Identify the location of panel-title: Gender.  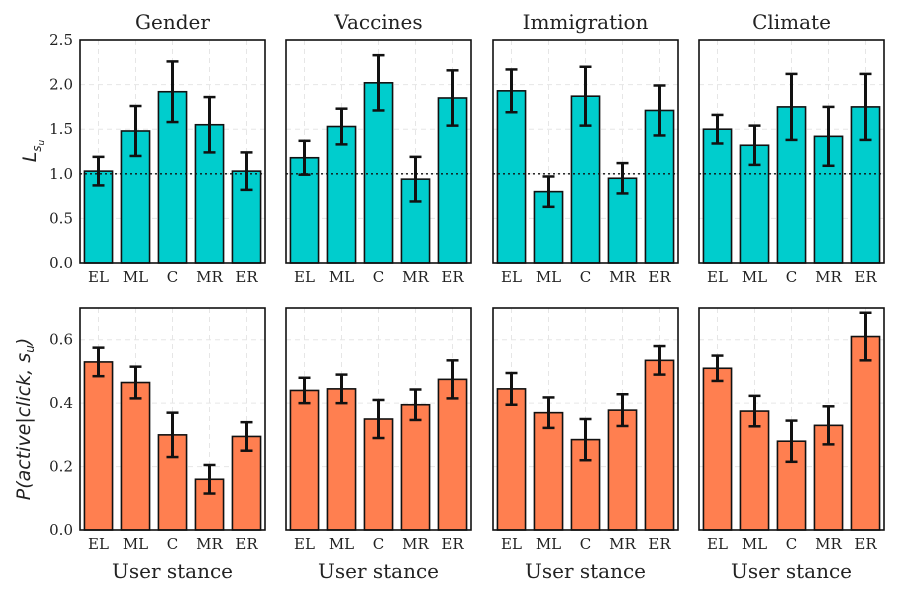
(172, 22).